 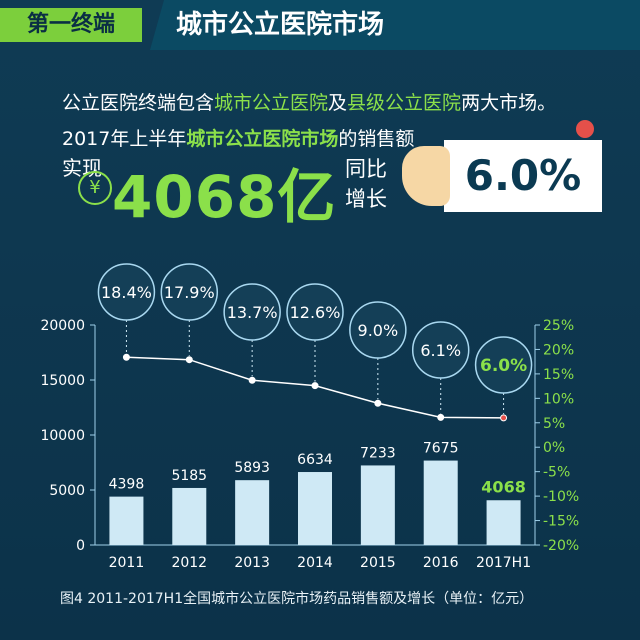 I want to click on x-tick-label: 2016, so click(x=441, y=563).